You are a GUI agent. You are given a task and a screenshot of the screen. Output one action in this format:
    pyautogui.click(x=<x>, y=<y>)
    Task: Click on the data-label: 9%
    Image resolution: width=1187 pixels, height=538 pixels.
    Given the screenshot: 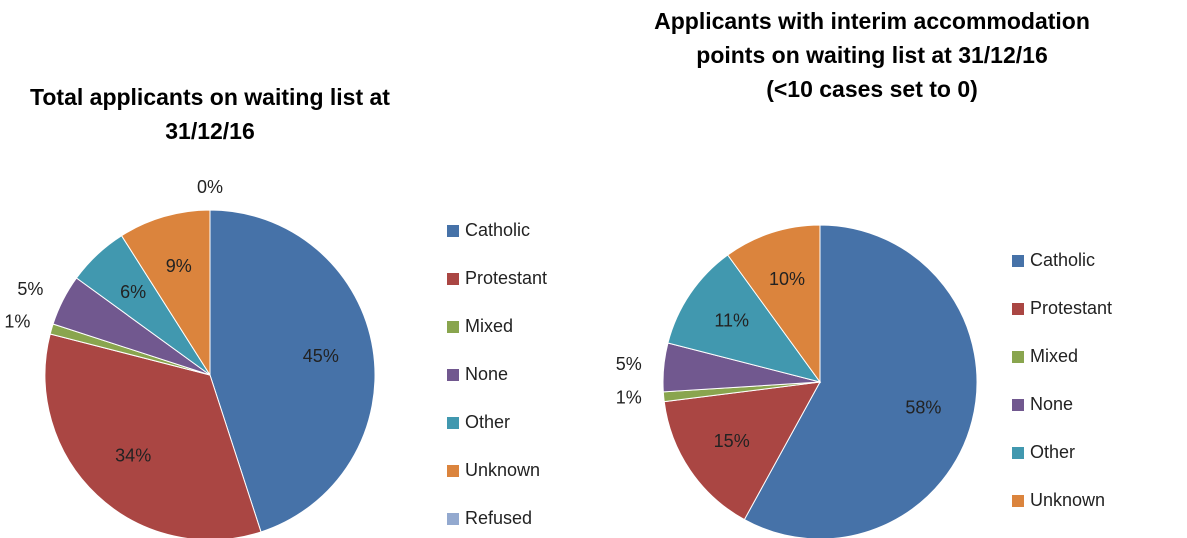 What is the action you would take?
    pyautogui.click(x=179, y=266)
    